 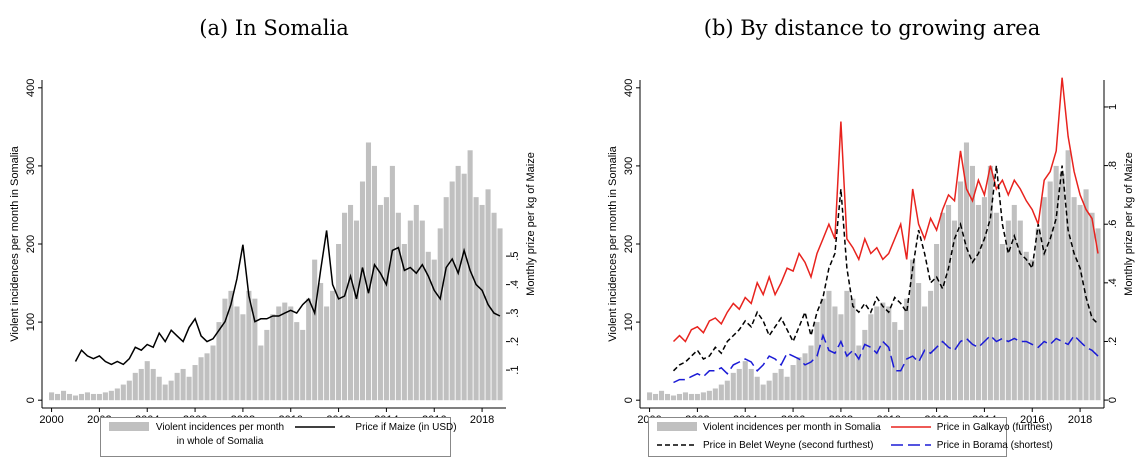 What do you see at coordinates (994, 445) in the screenshot?
I see `legend-label: Price in Borama (shortest)` at bounding box center [994, 445].